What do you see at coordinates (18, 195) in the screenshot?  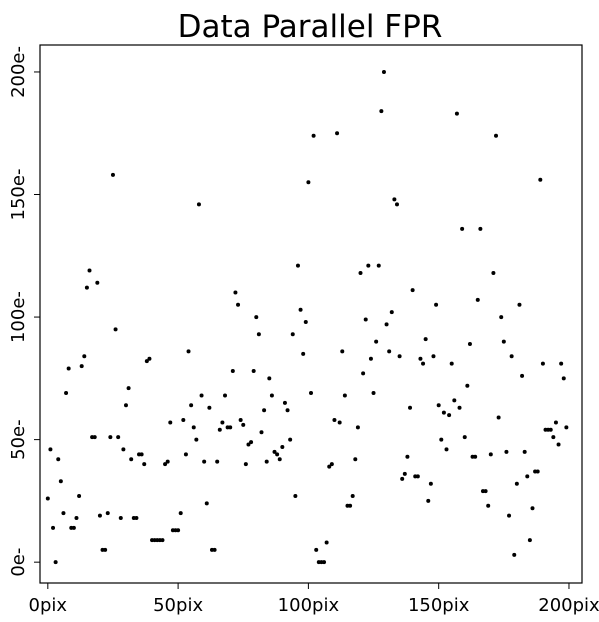 I see `y-tick-label: 150e-` at bounding box center [18, 195].